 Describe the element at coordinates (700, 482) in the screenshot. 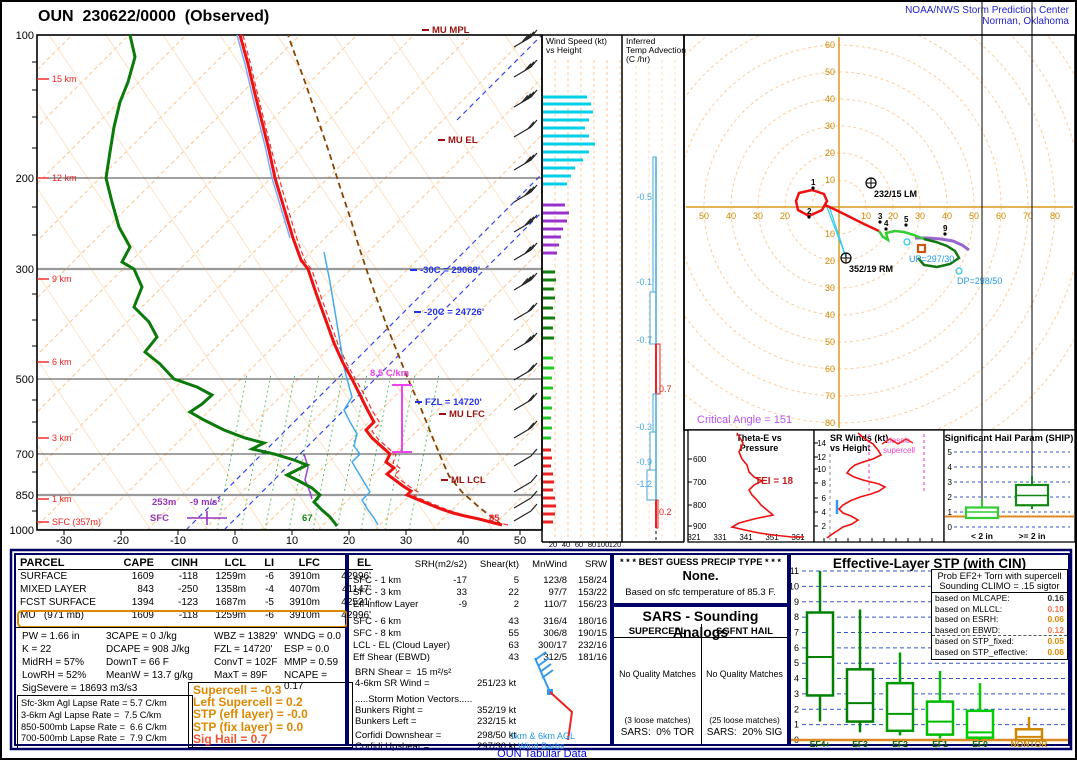

I see `thetae-ylabel: 700` at that location.